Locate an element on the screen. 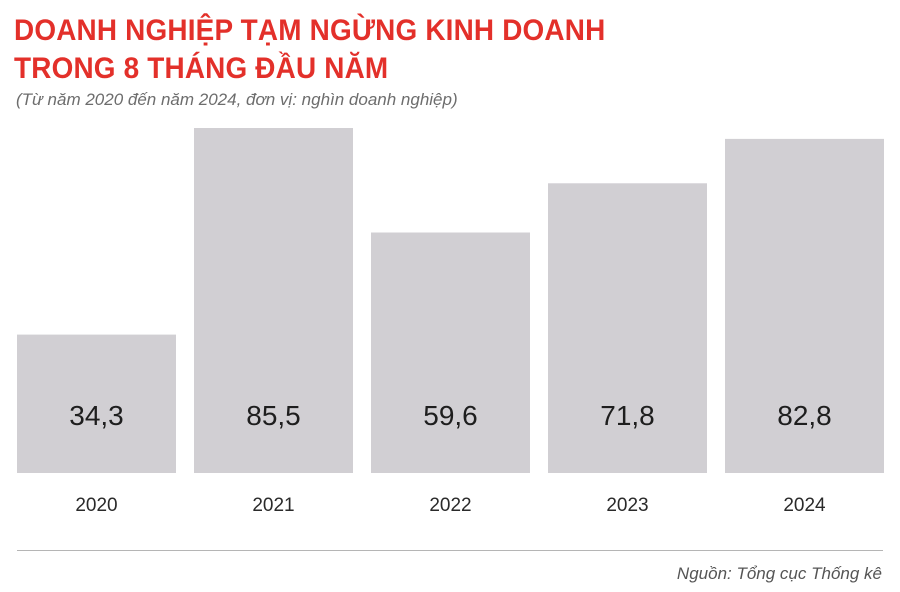 The image size is (900, 592). category-label-2020: 2020 is located at coordinates (96, 505).